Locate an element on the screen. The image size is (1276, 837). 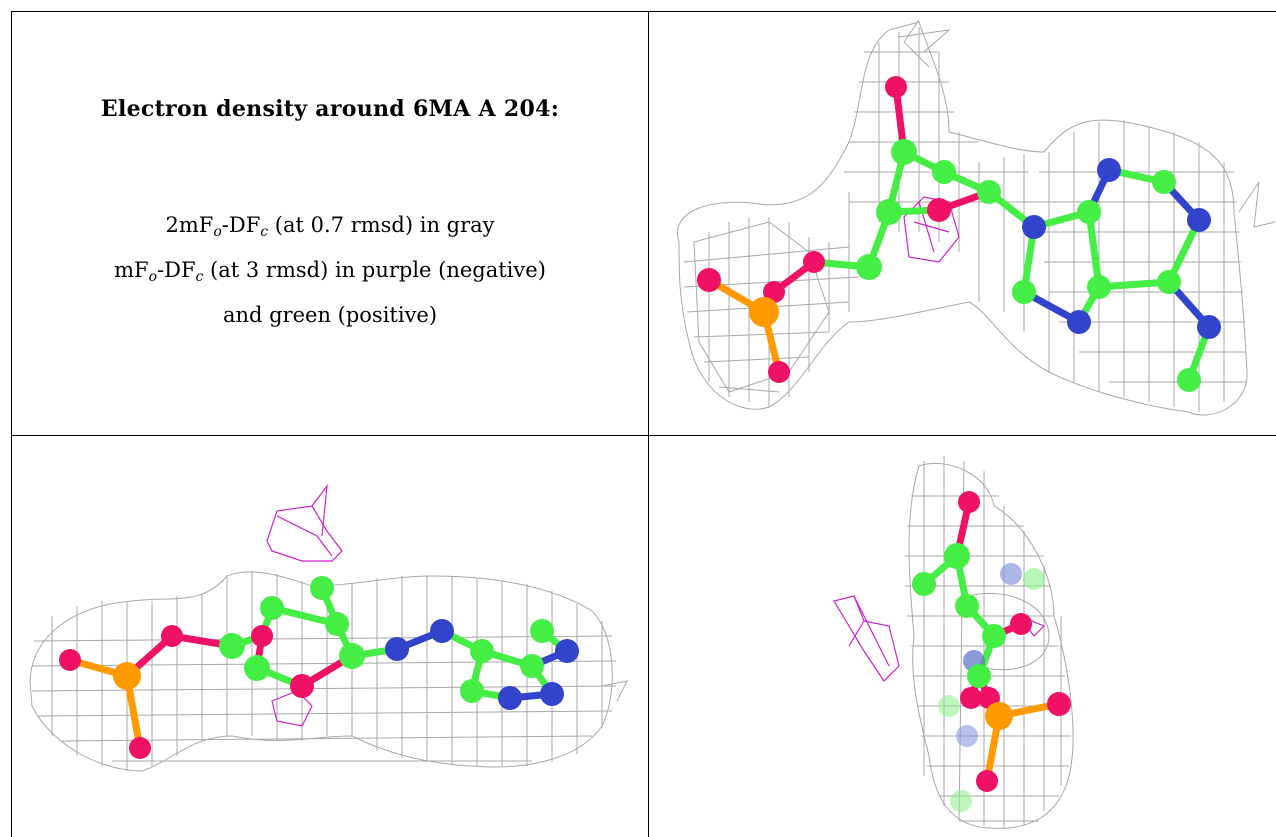
legend-fofc: mFo-DFc (at 3 rmsd) in purple (negative) is located at coordinates (330, 271).